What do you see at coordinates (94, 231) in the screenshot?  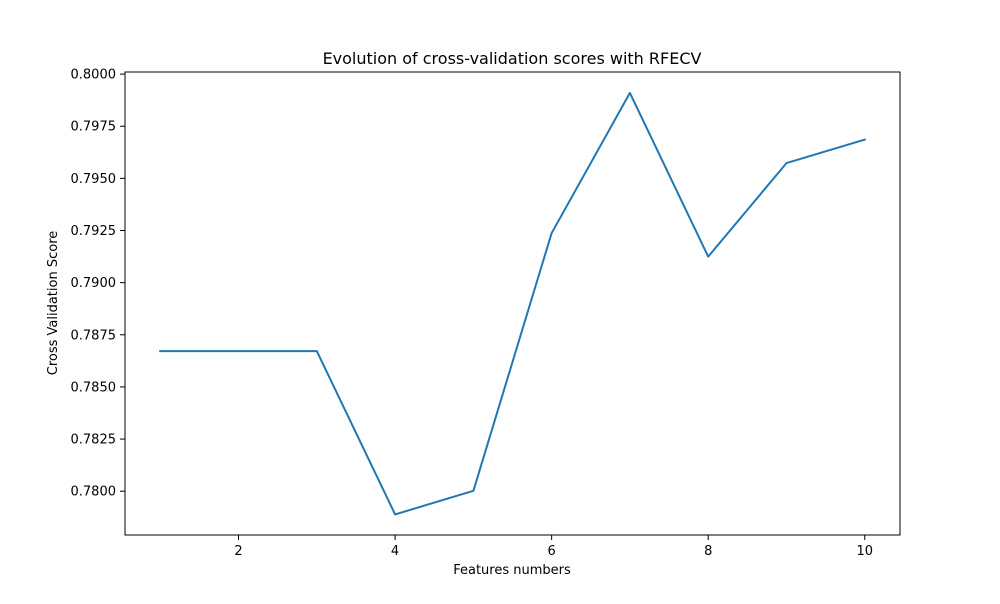 I see `y-tick-label: 0.7925` at bounding box center [94, 231].